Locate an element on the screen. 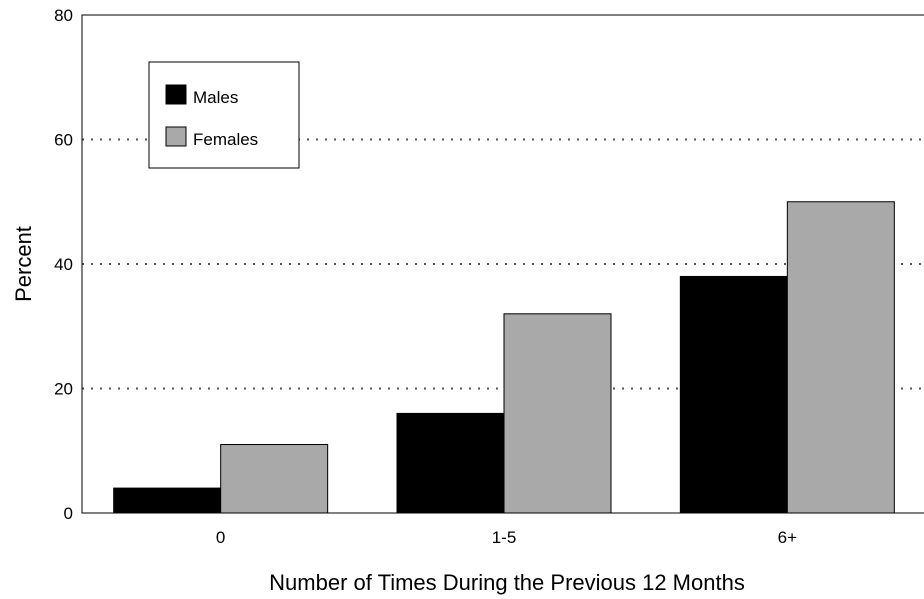 The image size is (924, 599). y-tick-label: 20 is located at coordinates (63, 389).